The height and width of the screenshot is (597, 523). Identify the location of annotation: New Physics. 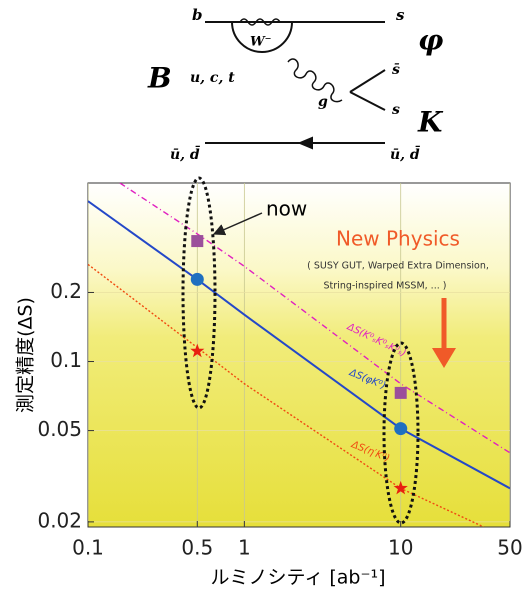
(398, 239).